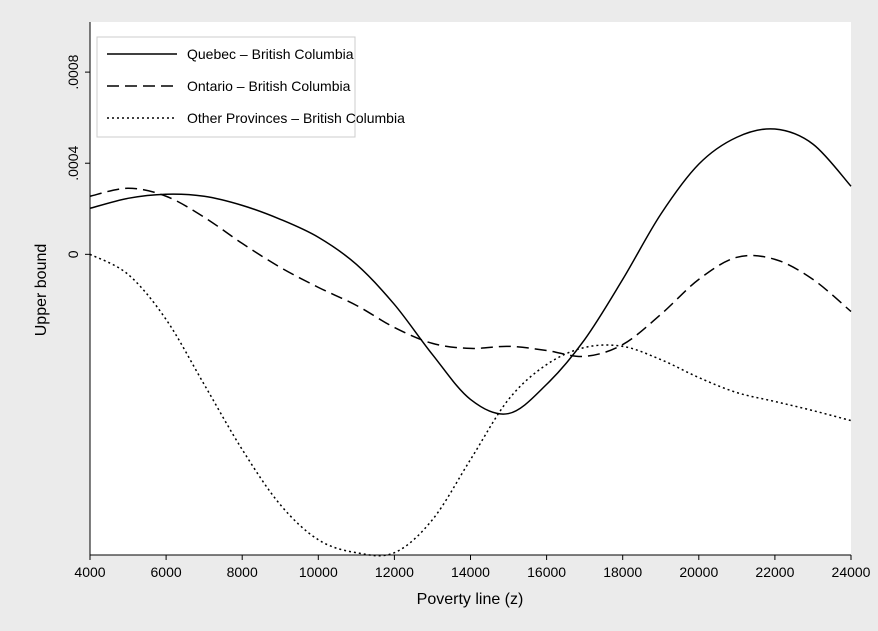 Image resolution: width=878 pixels, height=631 pixels. I want to click on x-tick-label: 20000, so click(698, 572).